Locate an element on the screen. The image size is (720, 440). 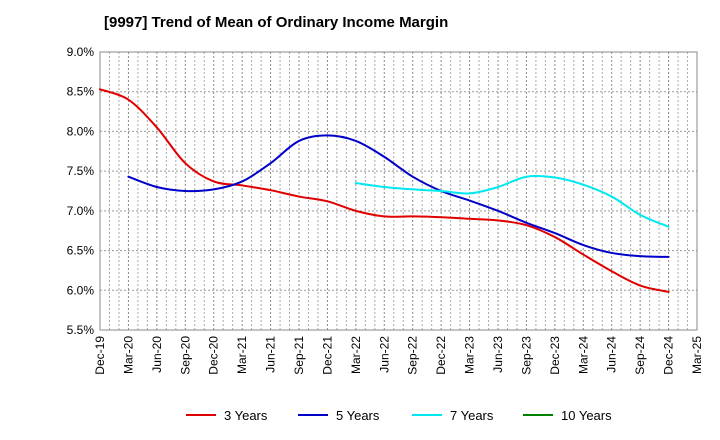
x-tick-label: Sep-22 is located at coordinates (413, 355).